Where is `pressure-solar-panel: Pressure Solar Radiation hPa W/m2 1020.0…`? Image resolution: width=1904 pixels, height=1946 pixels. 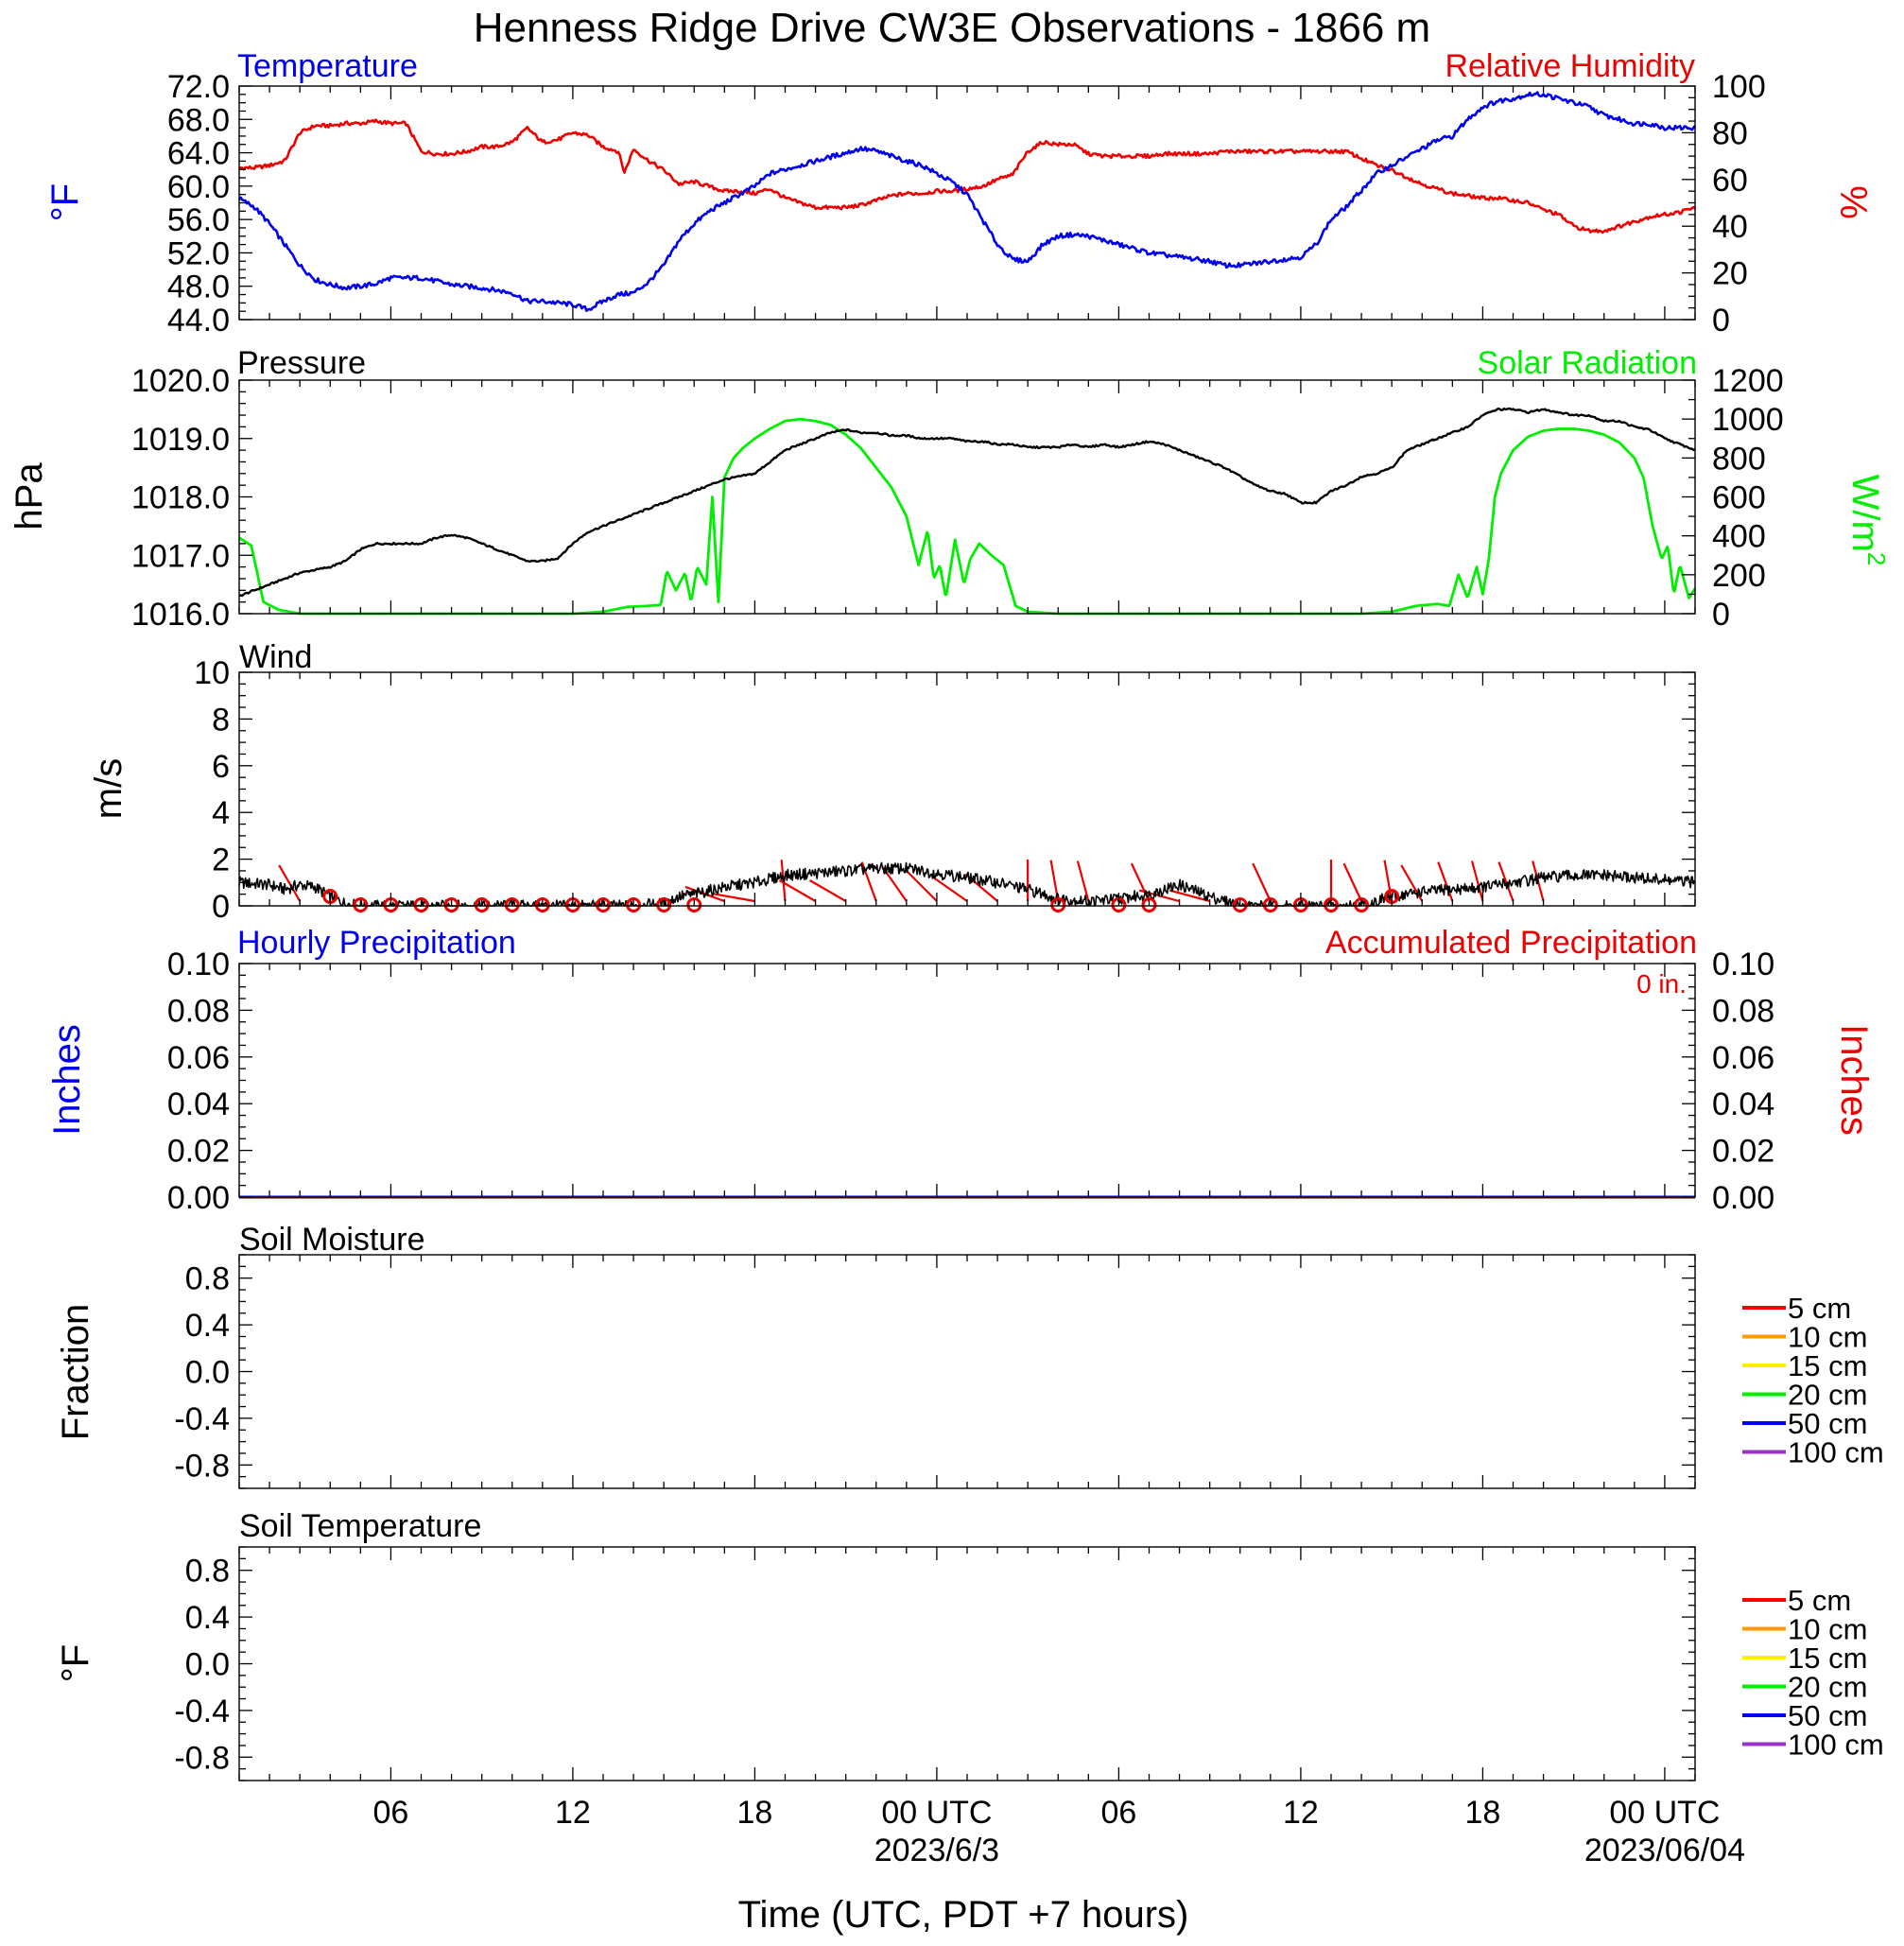 pressure-solar-panel: Pressure Solar Radiation hPa W/m2 1020.0… is located at coordinates (950, 489).